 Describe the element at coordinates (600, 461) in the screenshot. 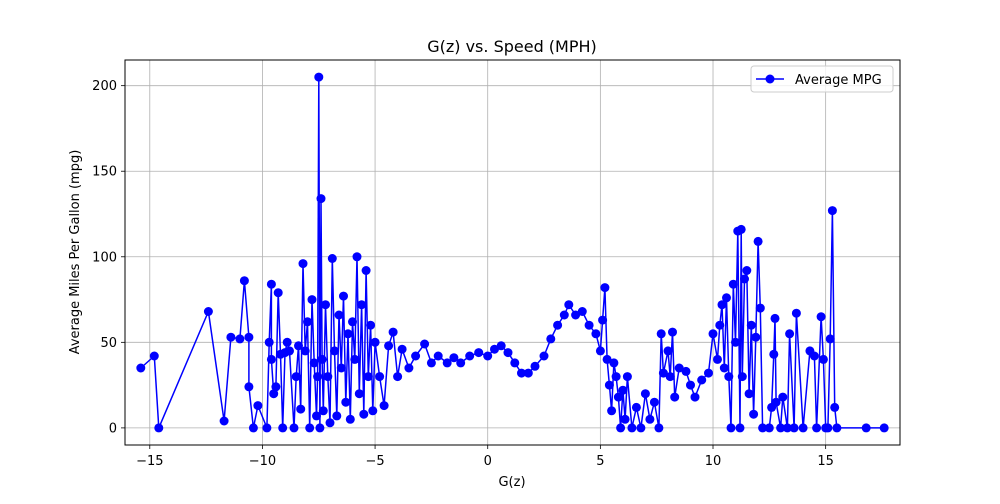

I see `x-tick-label: 5` at that location.